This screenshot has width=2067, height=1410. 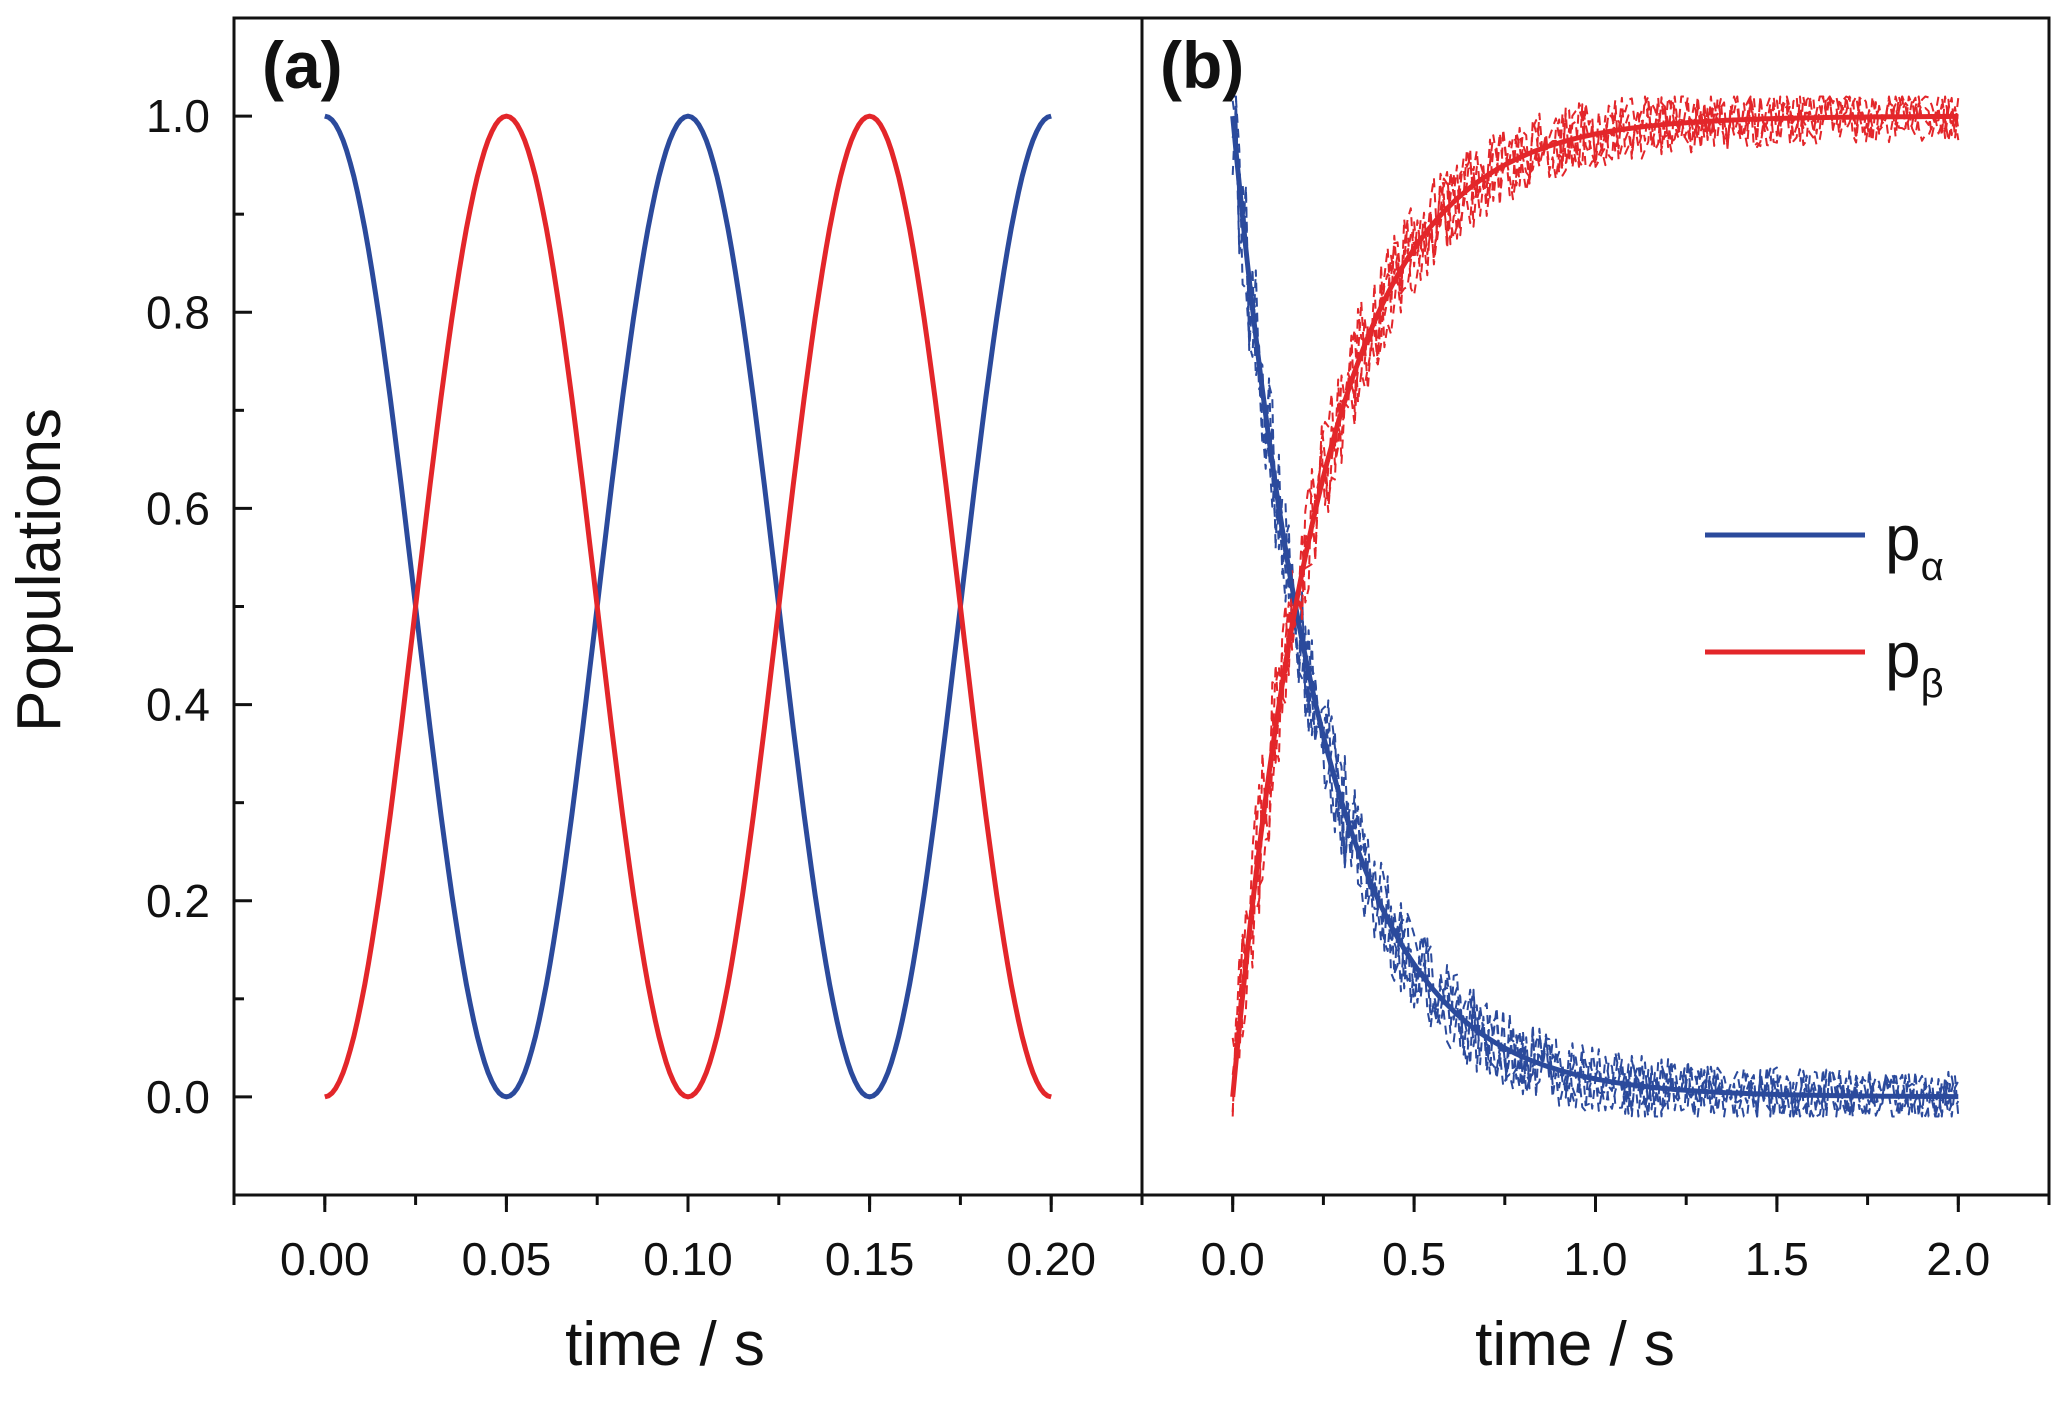 I want to click on panel-b-label: (b), so click(x=1202, y=65).